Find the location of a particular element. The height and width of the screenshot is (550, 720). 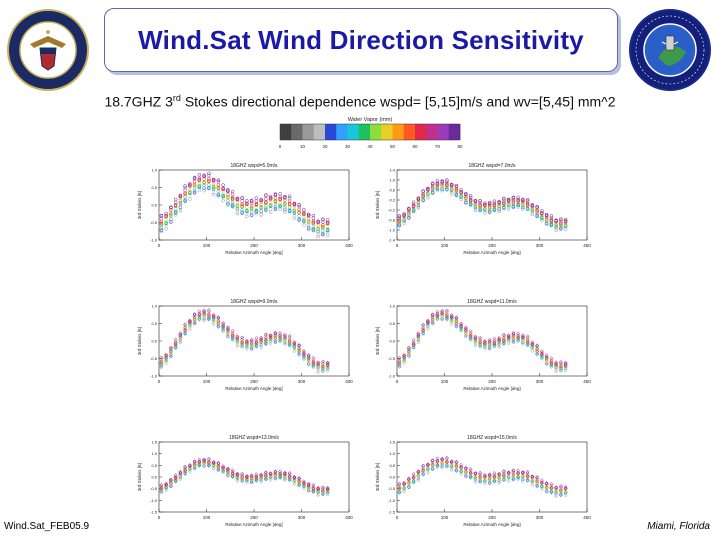

y-axis-label: 3rd Stokes [K] is located at coordinates (377, 341).